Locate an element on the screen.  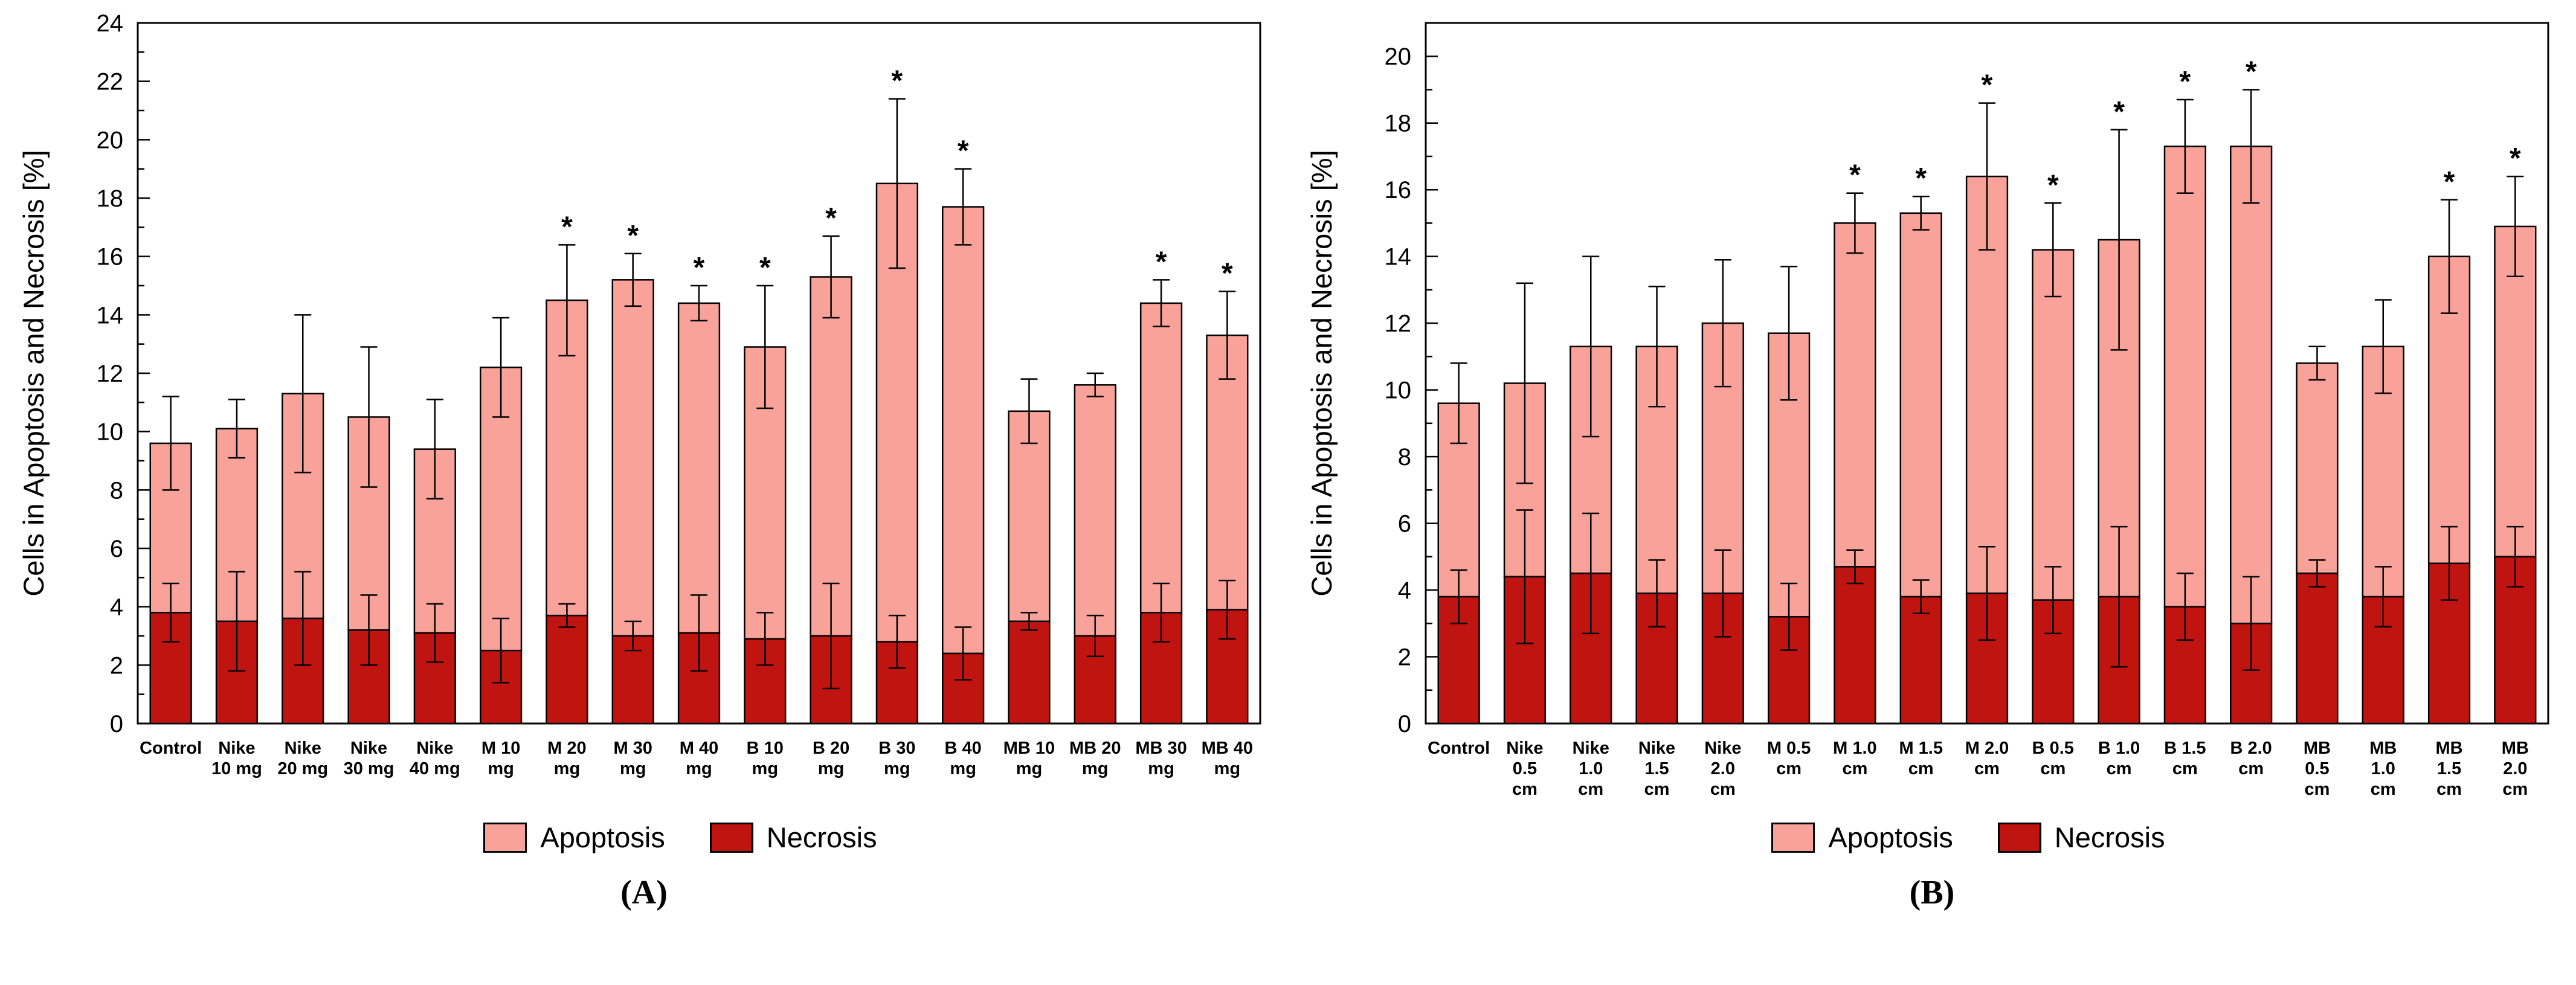
x-tick-label: 1.5 is located at coordinates (1656, 768).